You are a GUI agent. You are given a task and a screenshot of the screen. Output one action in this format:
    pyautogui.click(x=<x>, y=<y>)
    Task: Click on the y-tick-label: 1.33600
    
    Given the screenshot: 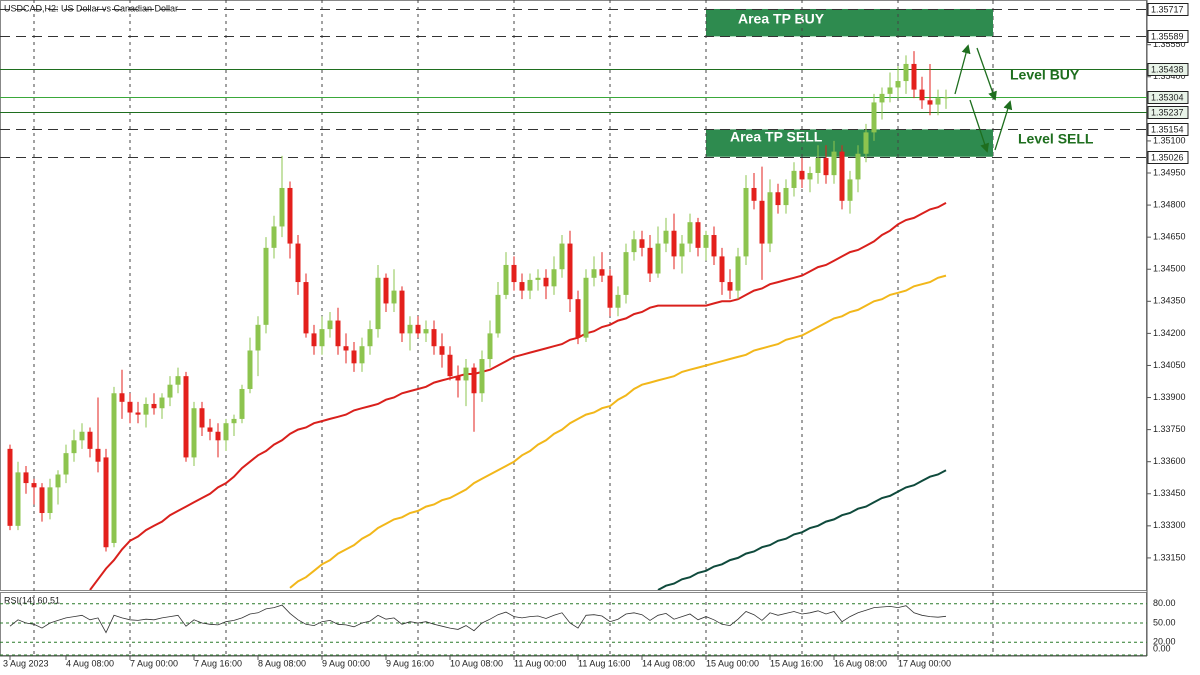 What is the action you would take?
    pyautogui.click(x=1169, y=461)
    